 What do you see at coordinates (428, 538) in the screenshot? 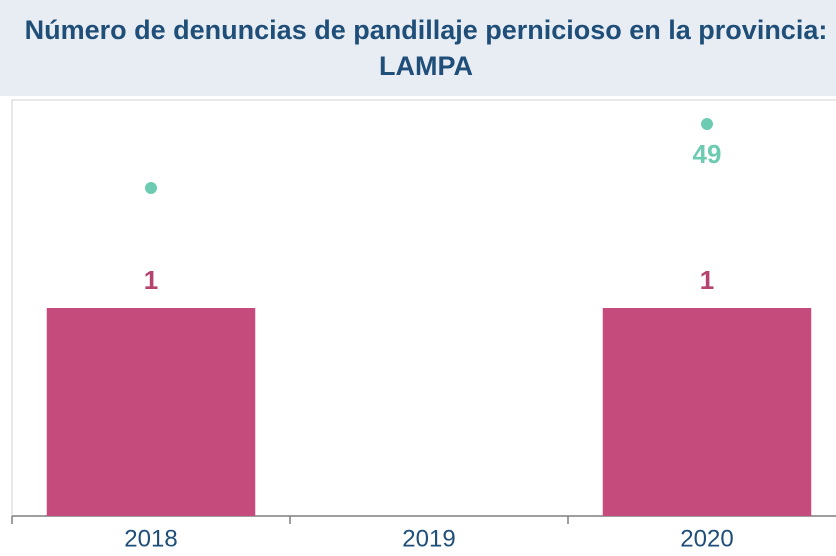
I see `x-tick-label: 2019` at bounding box center [428, 538].